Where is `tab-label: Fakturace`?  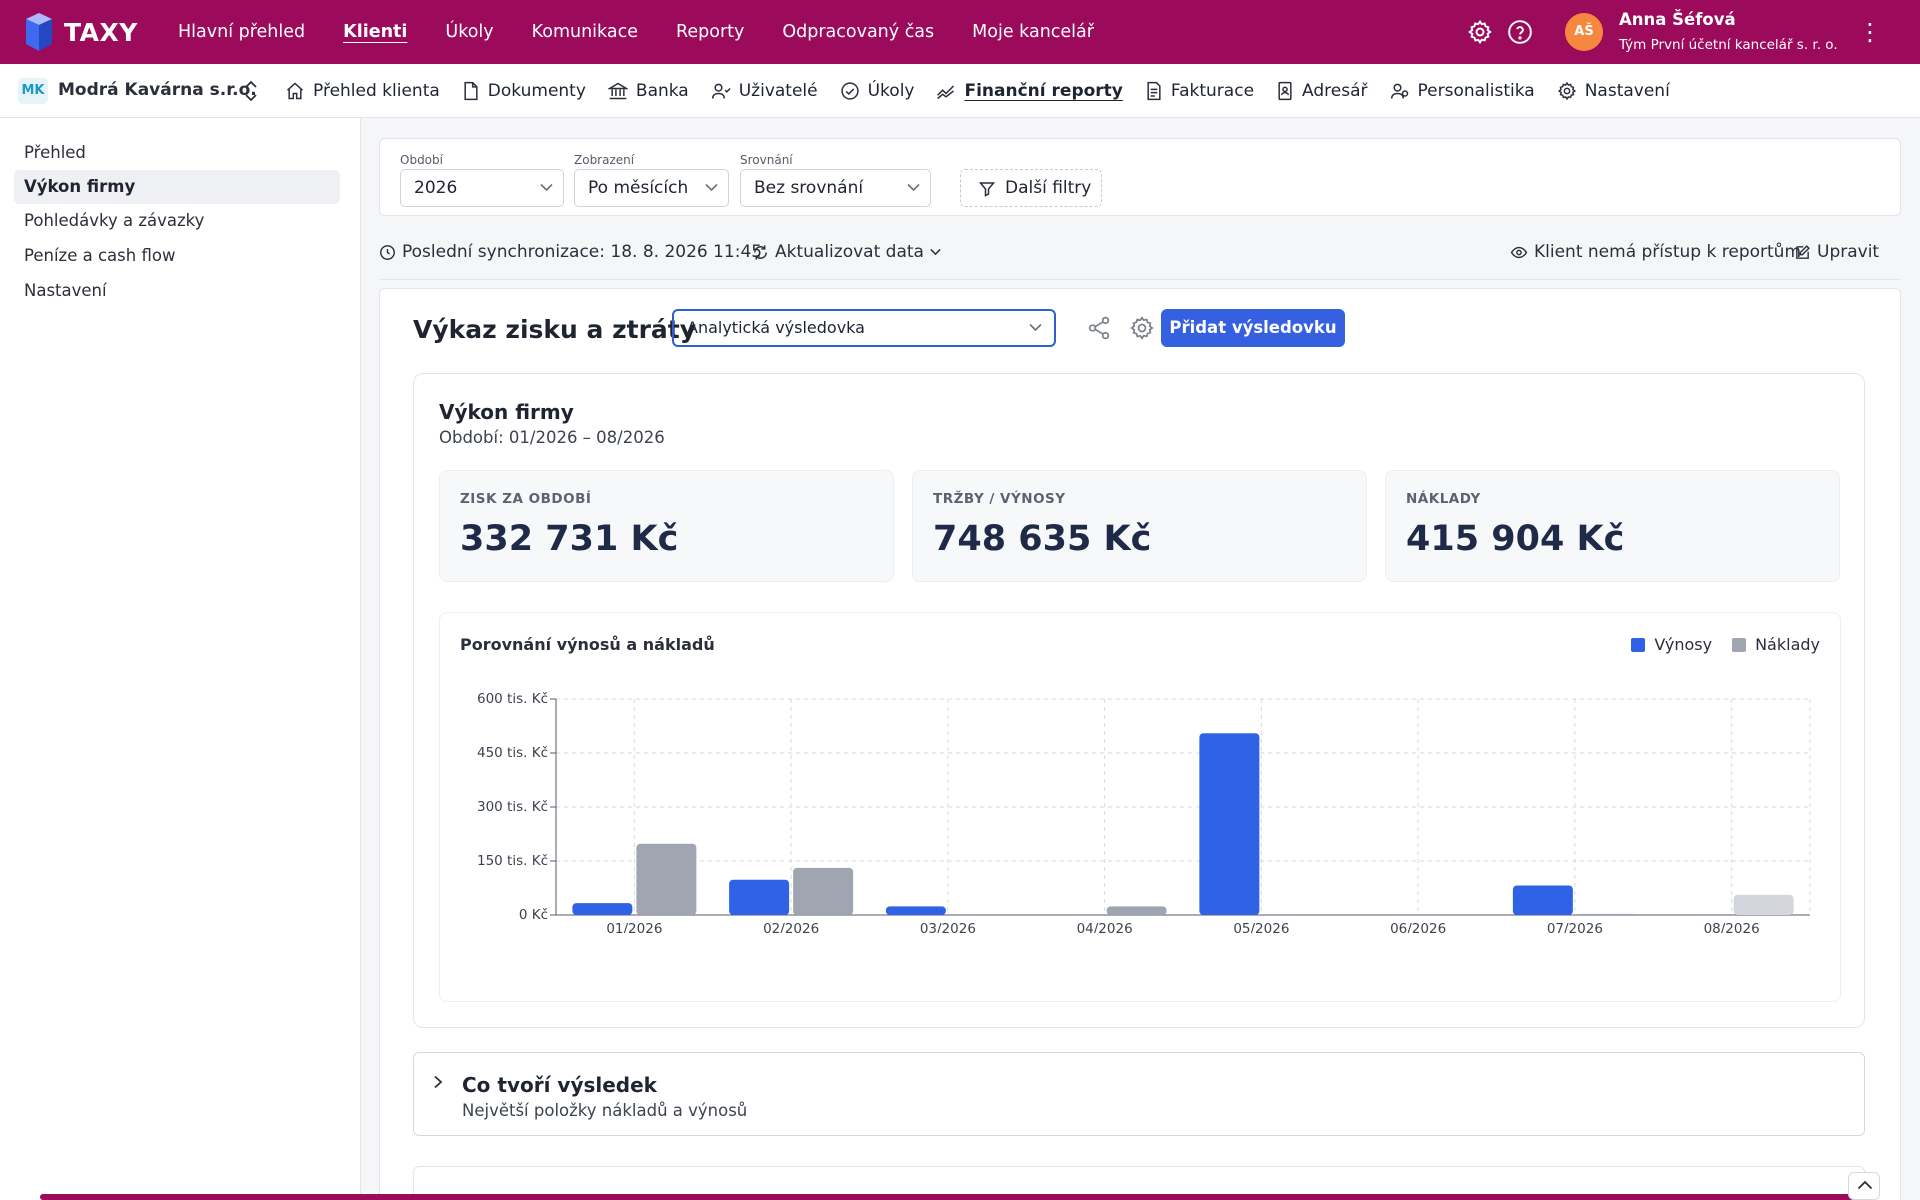
tab-label: Fakturace is located at coordinates (1212, 91).